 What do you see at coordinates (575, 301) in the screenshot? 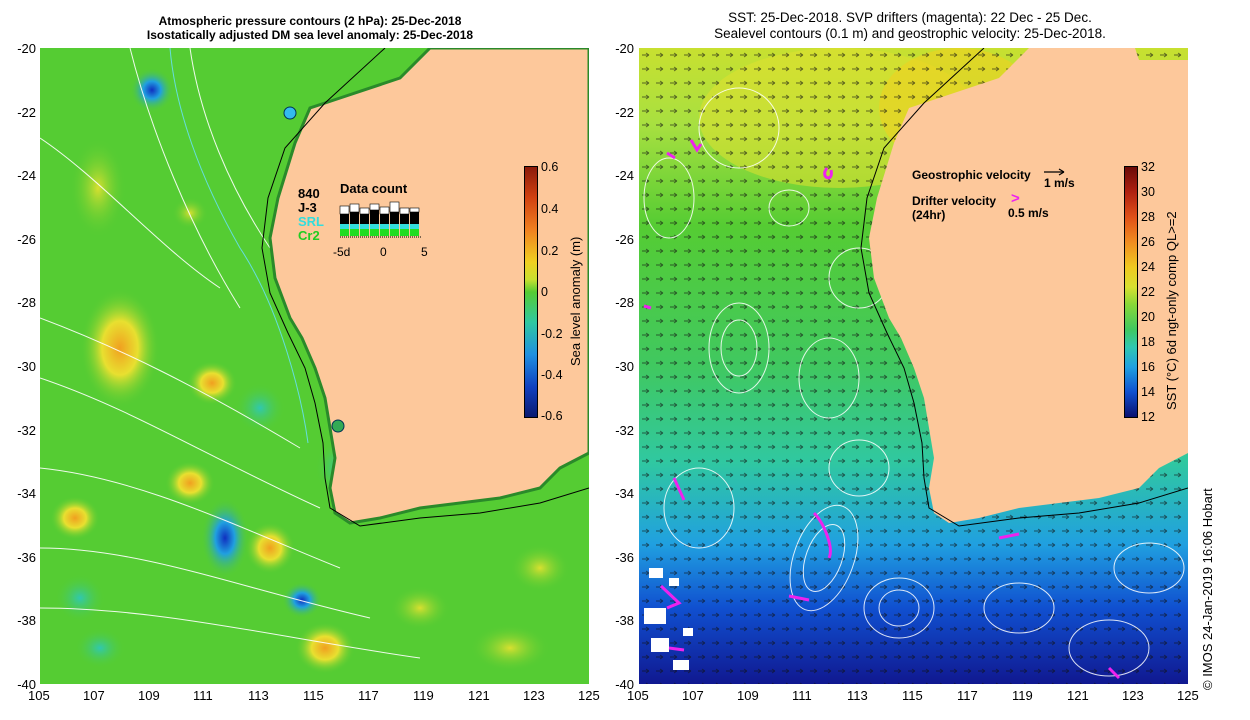
I see `left-colorbar-label: Sea level anomaly (m)` at bounding box center [575, 301].